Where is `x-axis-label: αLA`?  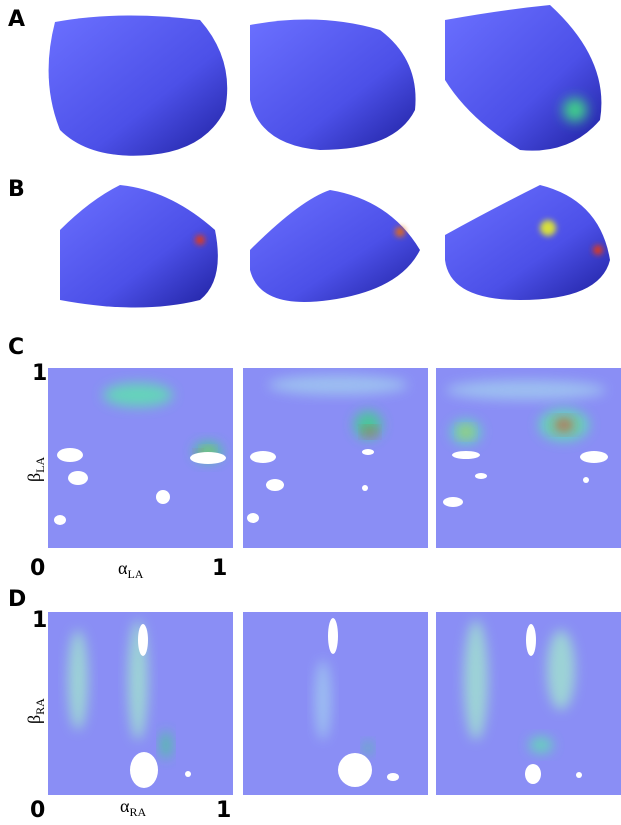 x-axis-label: αLA is located at coordinates (131, 569).